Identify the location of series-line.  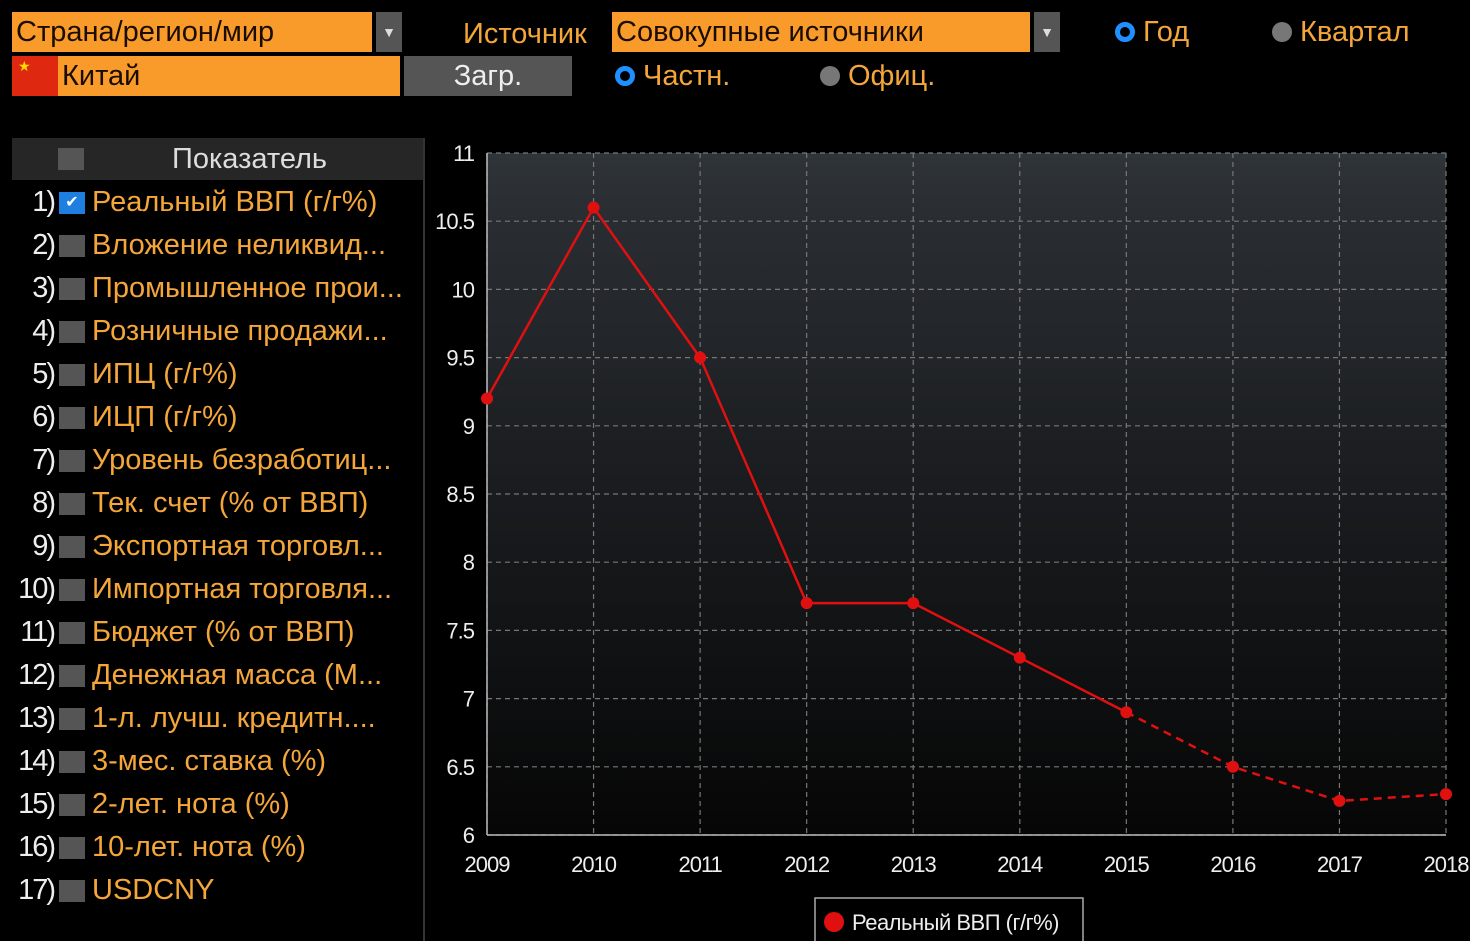
(1286, 757).